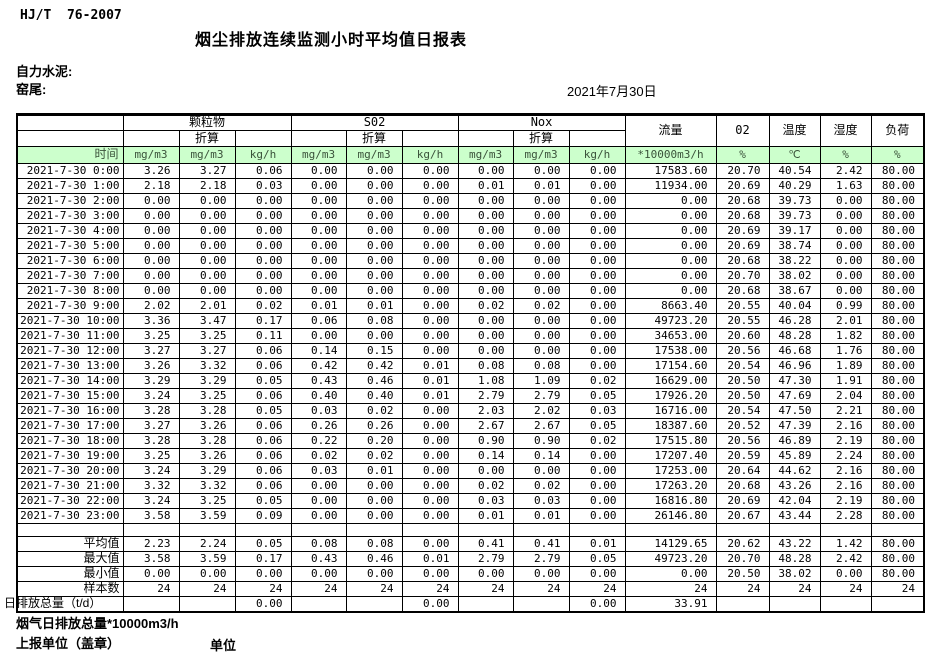 This screenshot has height=661, width=938. I want to click on summary-value-cell: 2.79, so click(541, 559).